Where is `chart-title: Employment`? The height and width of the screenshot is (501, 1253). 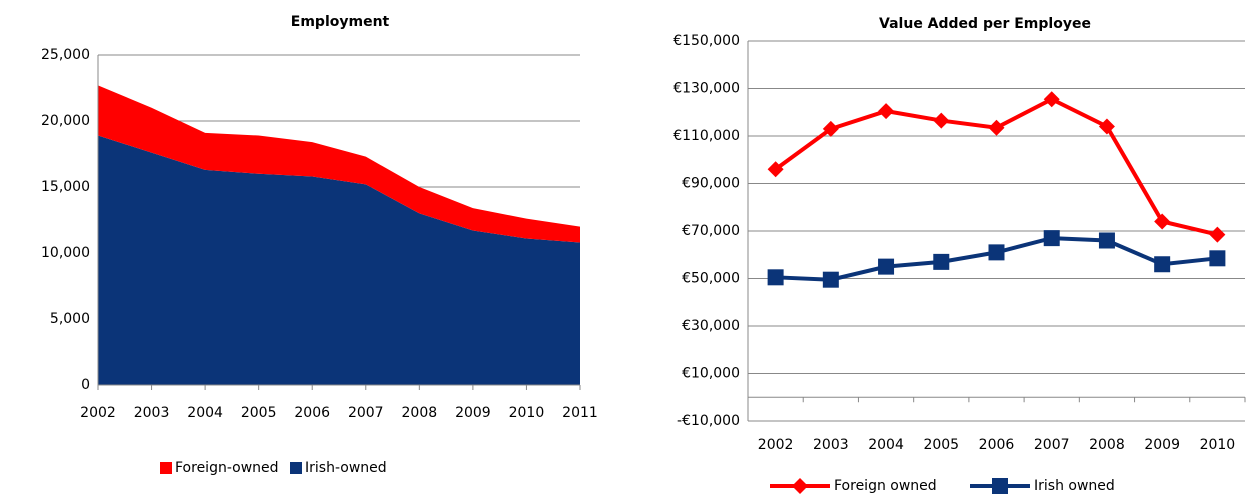 chart-title: Employment is located at coordinates (340, 22).